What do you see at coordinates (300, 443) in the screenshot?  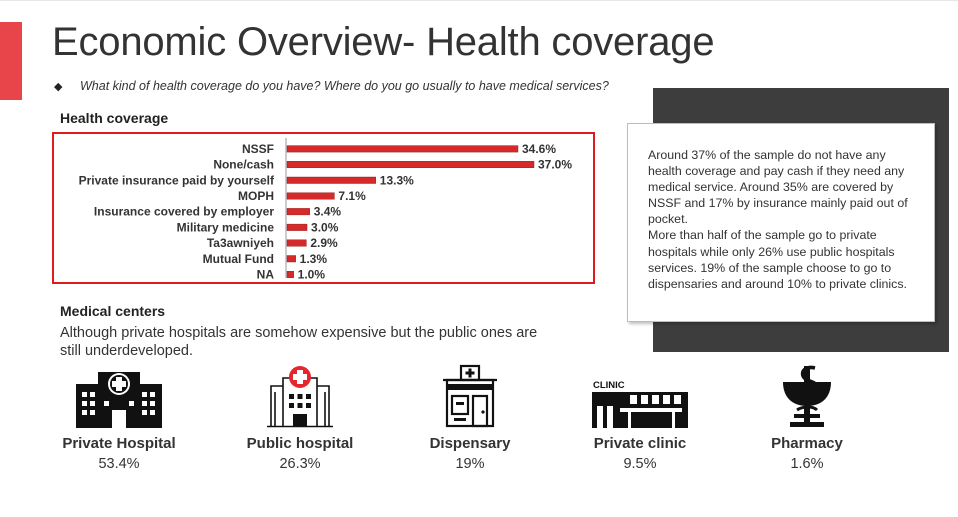 I see `center-label: Public hospital` at bounding box center [300, 443].